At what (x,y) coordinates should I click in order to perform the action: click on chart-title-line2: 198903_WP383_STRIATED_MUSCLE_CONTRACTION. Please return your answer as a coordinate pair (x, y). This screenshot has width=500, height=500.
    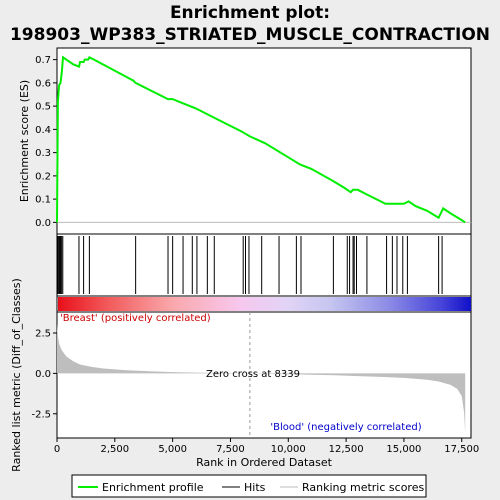
    Looking at the image, I should click on (250, 35).